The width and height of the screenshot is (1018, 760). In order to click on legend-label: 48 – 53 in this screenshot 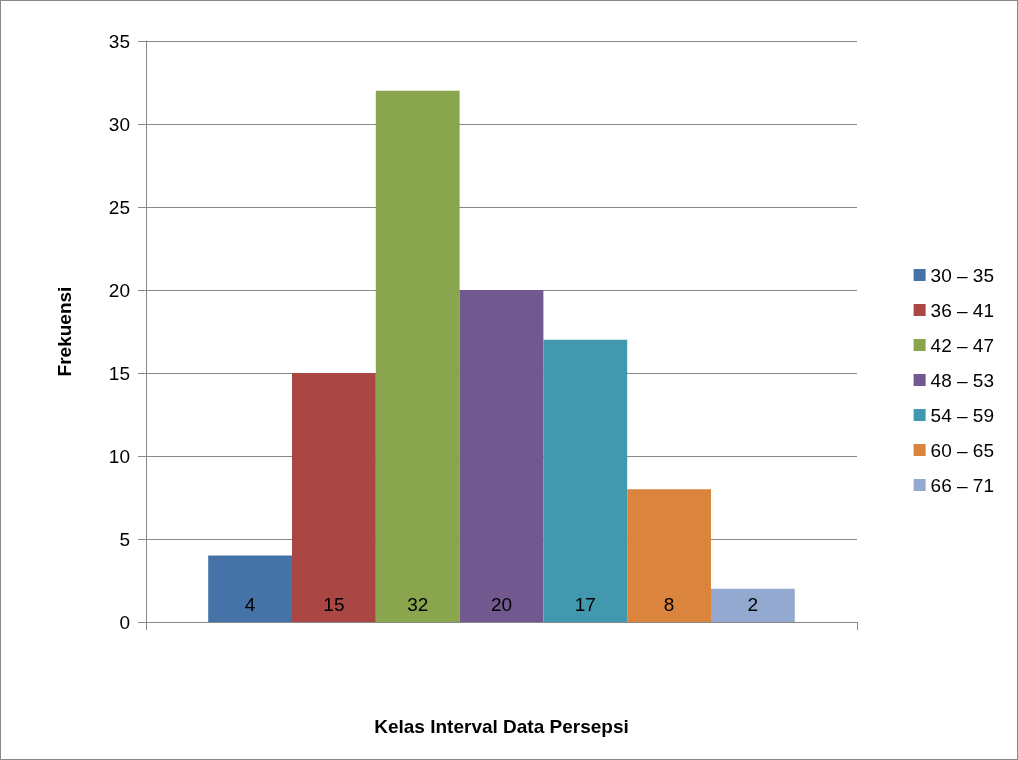, I will do `click(962, 380)`.